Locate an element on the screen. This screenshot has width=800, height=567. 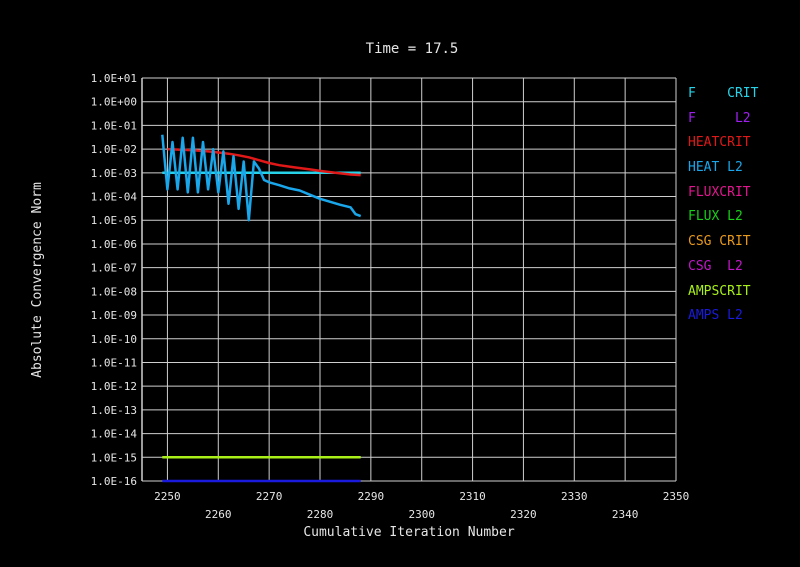
y-tick-label: 1.0E-12 is located at coordinates (114, 386).